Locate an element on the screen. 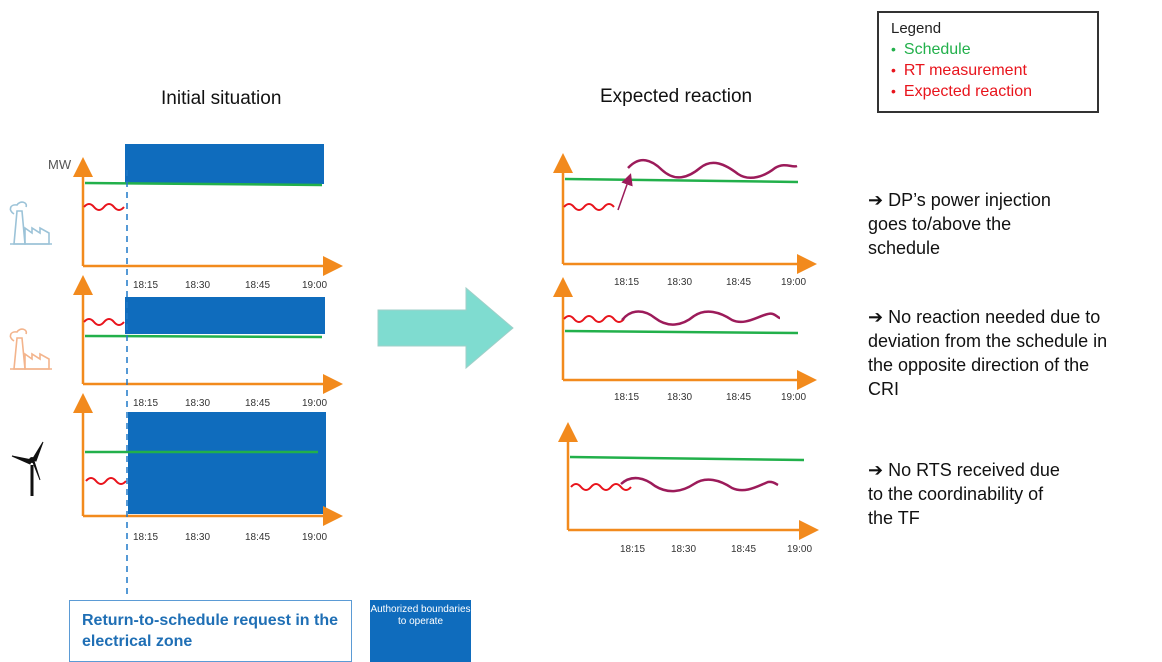  big-right-arrow is located at coordinates (445, 328).